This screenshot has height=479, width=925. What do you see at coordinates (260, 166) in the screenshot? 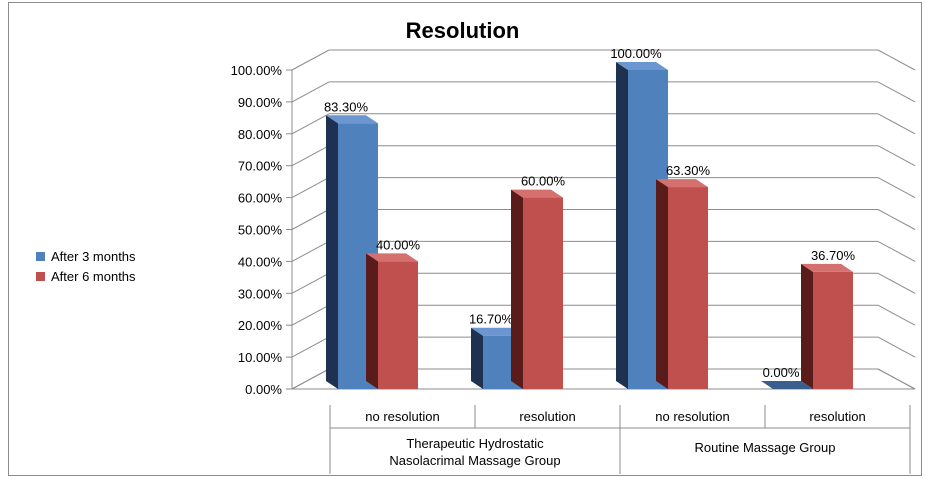
I see `y-tick-label: 70.00%` at bounding box center [260, 166].